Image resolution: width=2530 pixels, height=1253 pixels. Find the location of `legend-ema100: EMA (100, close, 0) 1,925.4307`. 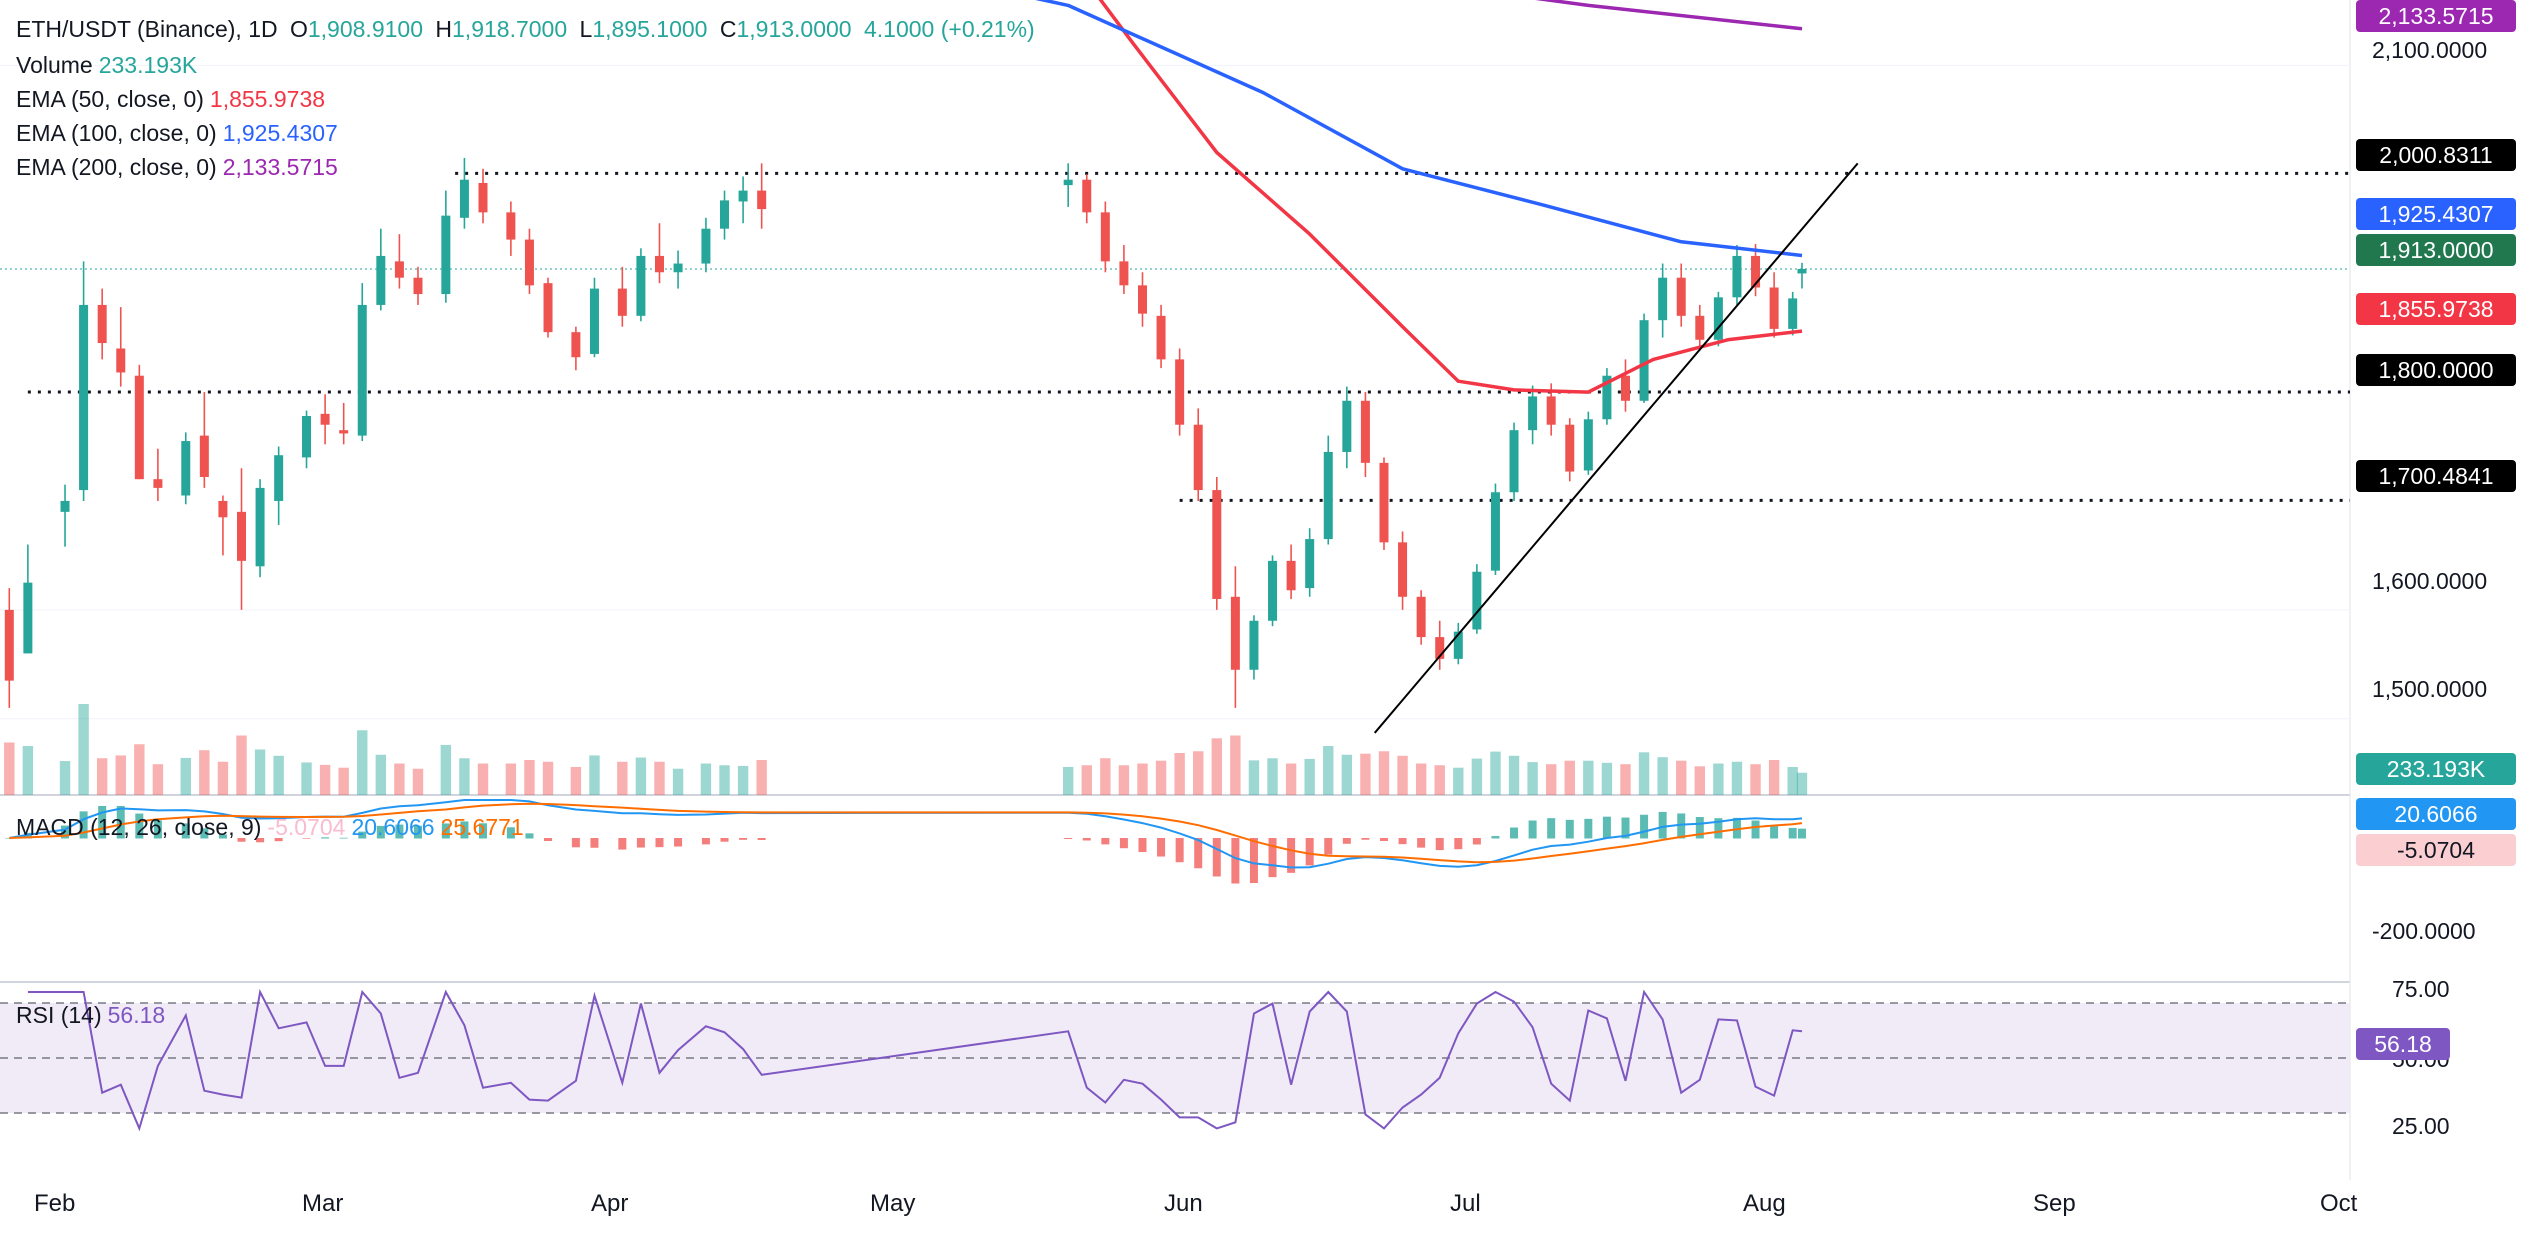

legend-ema100: EMA (100, close, 0) 1,925.4307 is located at coordinates (177, 133).